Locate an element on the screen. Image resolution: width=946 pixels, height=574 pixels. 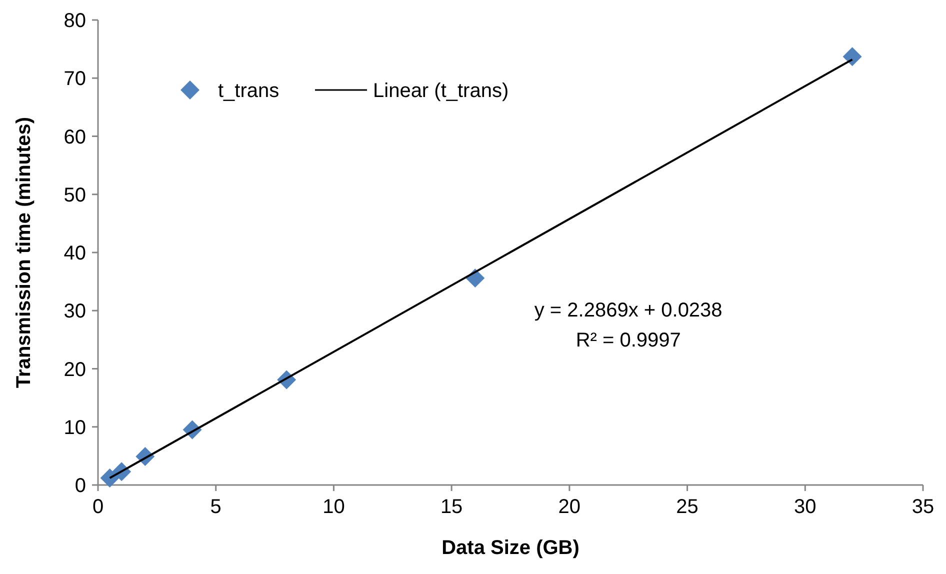
y-tick-label: 50 is located at coordinates (75, 195).